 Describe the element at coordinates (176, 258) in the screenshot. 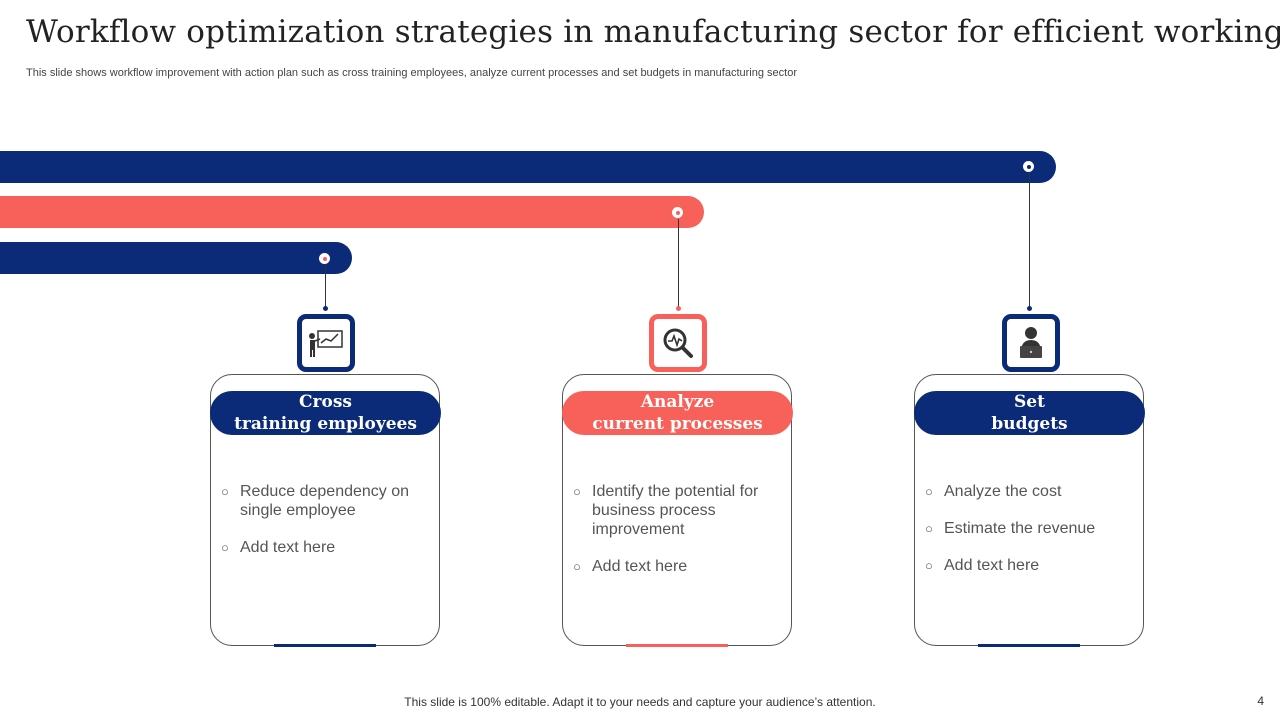

I see `timeline-bar-bottom` at that location.